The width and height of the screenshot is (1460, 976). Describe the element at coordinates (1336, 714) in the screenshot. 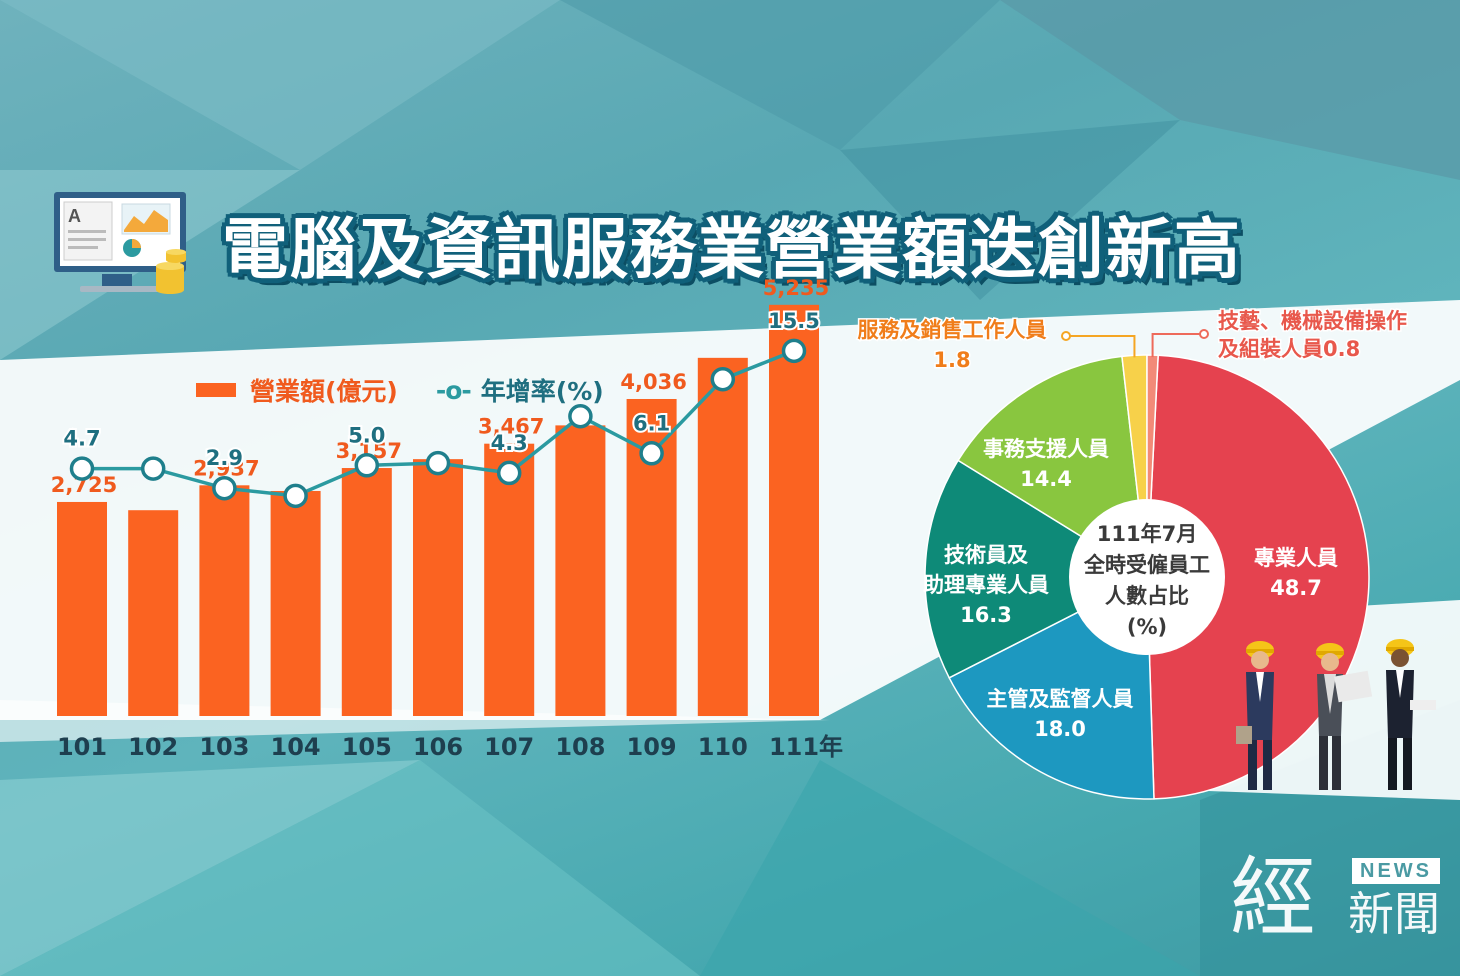

I see `workers-illustration` at that location.